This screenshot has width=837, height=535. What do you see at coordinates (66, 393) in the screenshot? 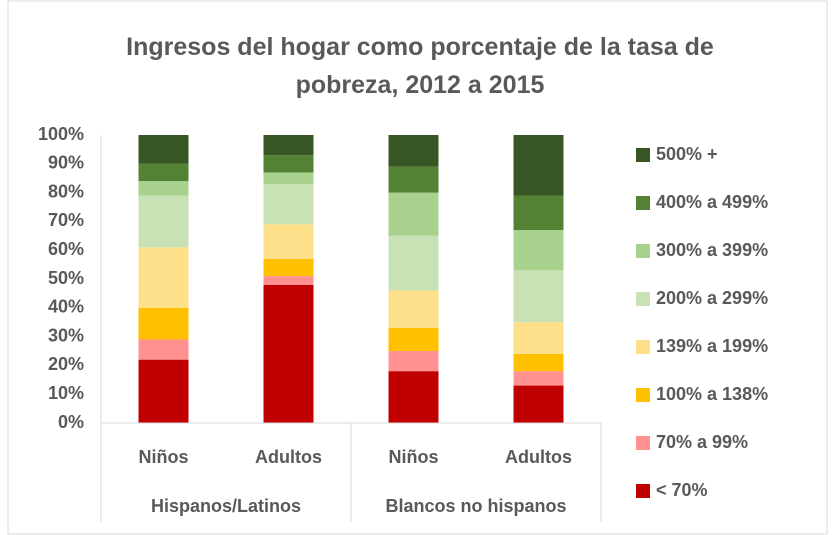
I see `y-tick-label: 10%` at bounding box center [66, 393].